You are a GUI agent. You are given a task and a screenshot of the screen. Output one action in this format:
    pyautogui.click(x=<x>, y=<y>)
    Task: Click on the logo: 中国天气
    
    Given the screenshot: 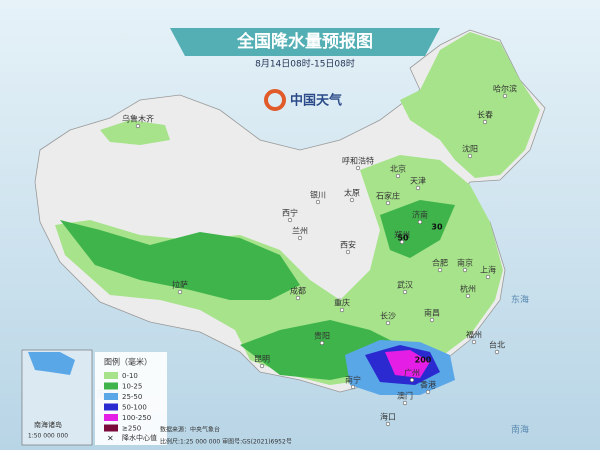 What is the action you would take?
    pyautogui.click(x=316, y=101)
    